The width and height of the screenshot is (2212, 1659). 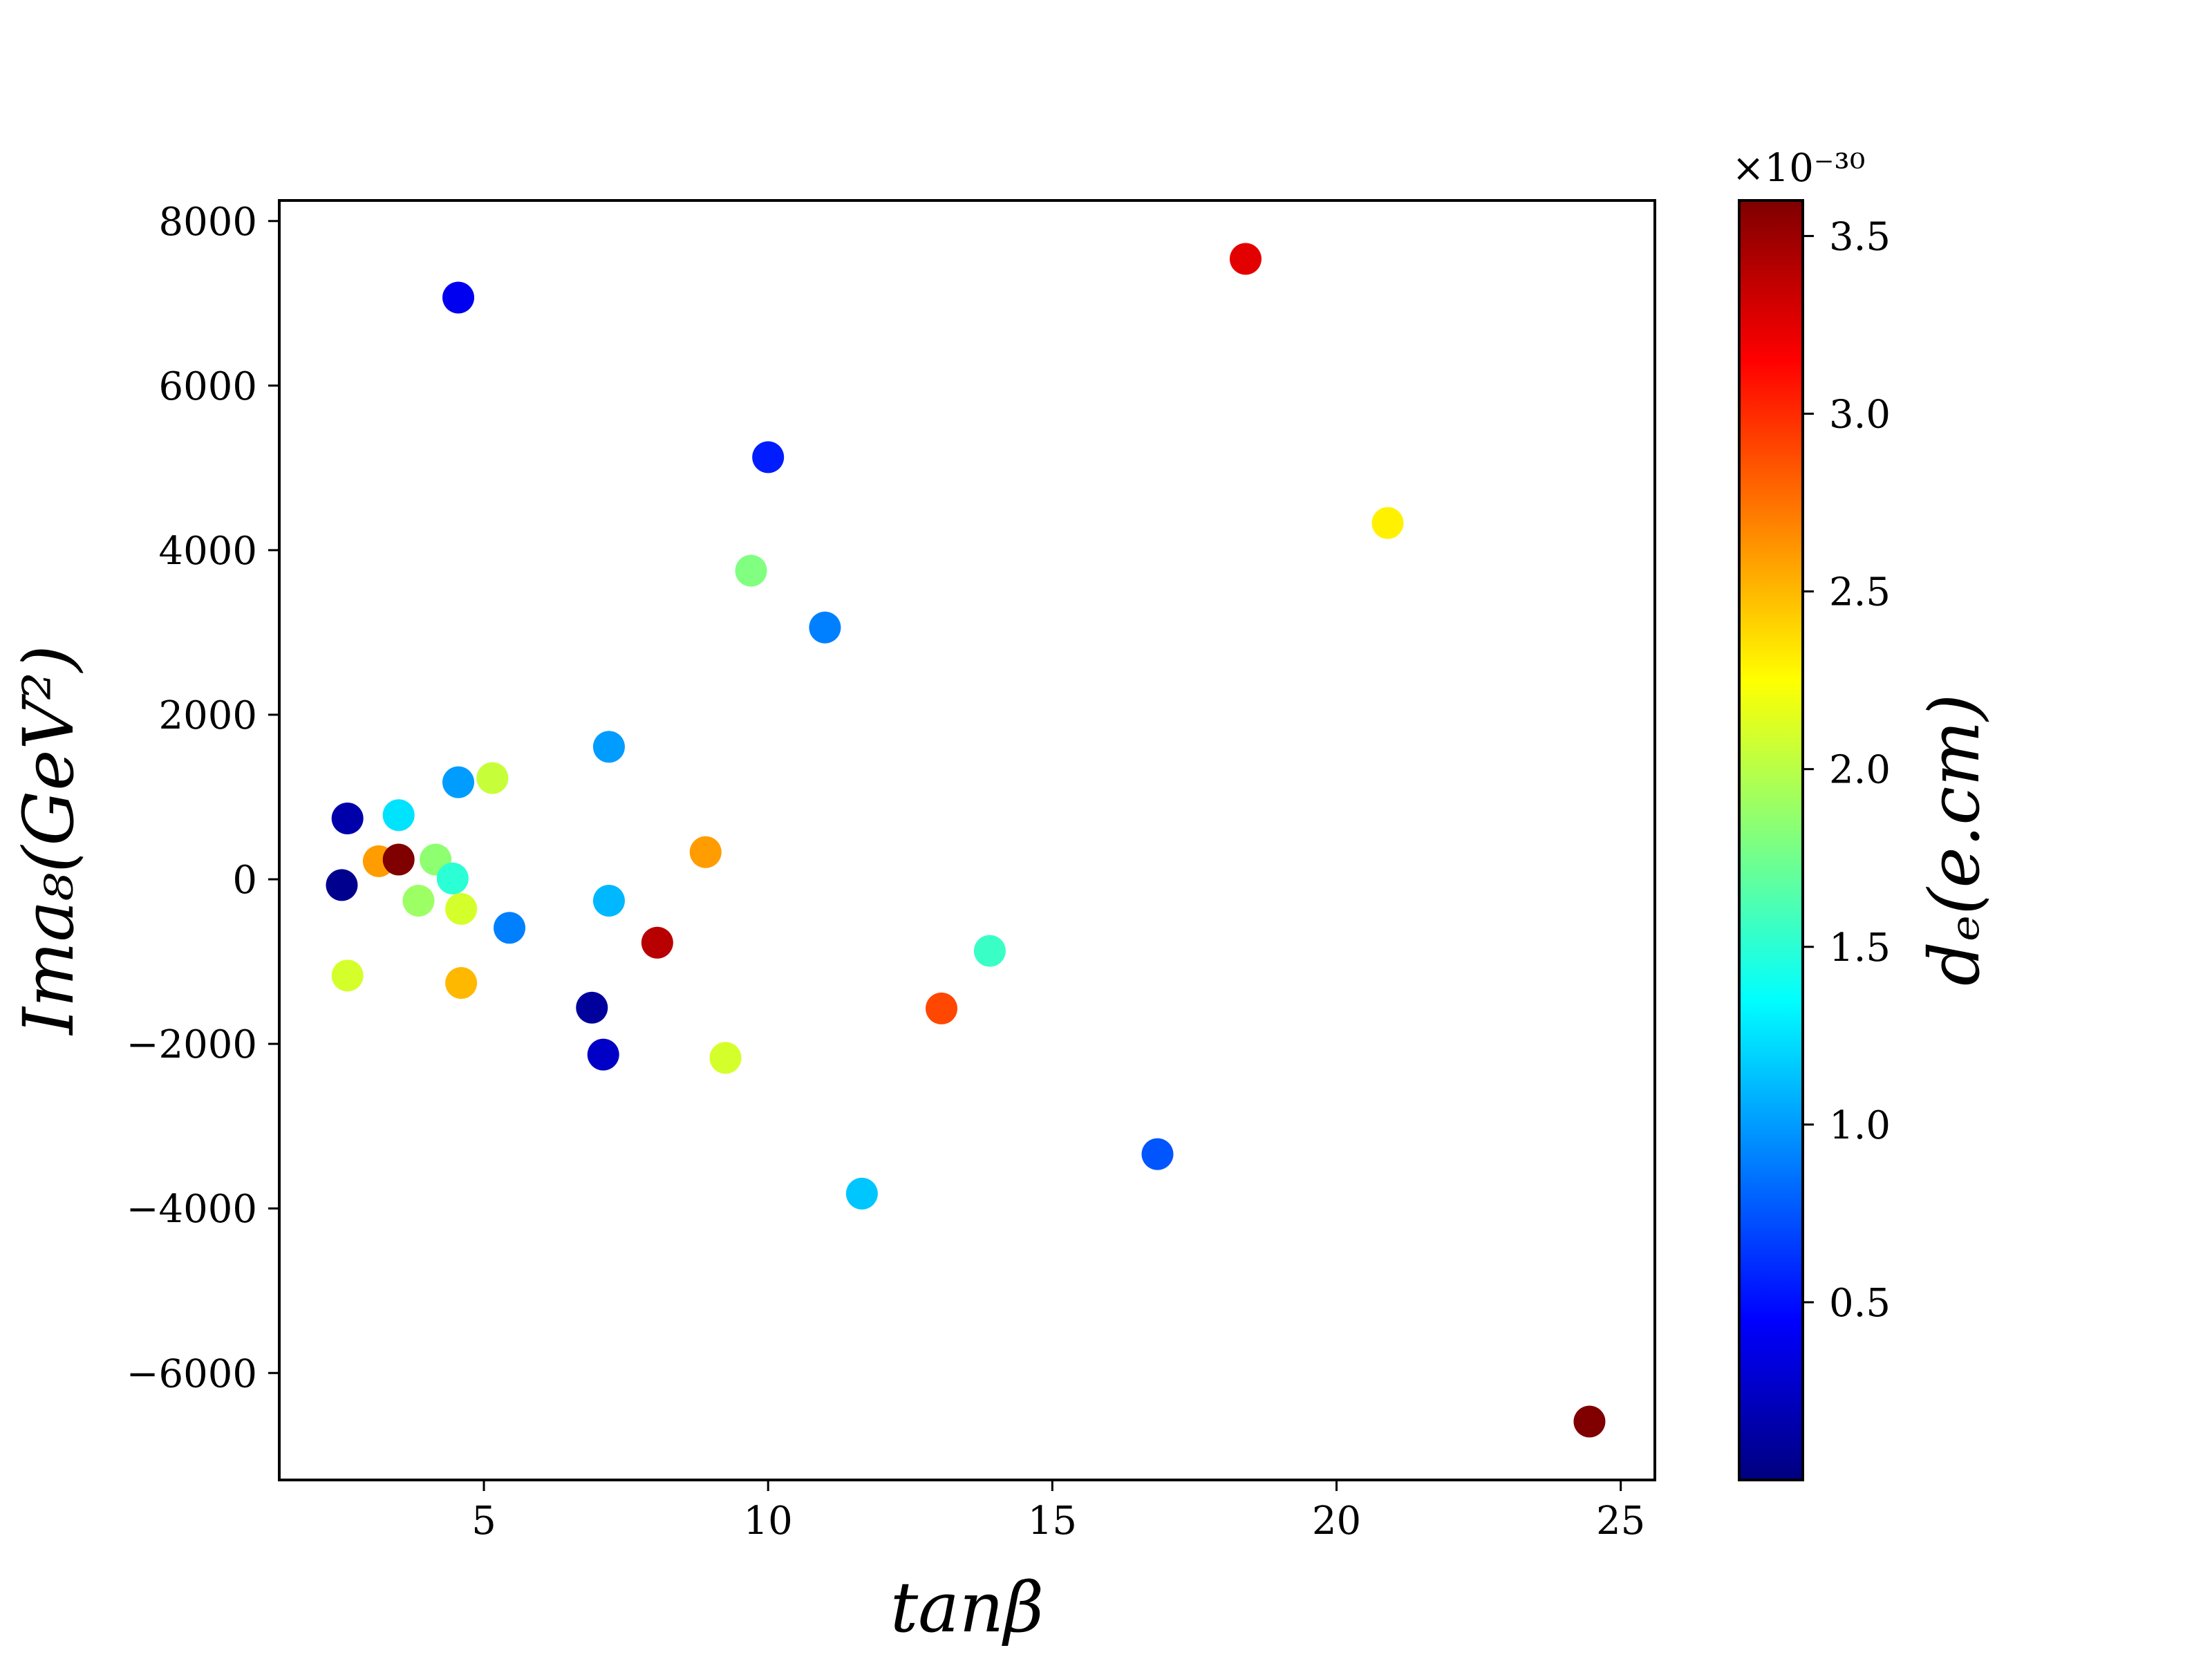 I want to click on x-tick-label: 10, so click(x=768, y=1521).